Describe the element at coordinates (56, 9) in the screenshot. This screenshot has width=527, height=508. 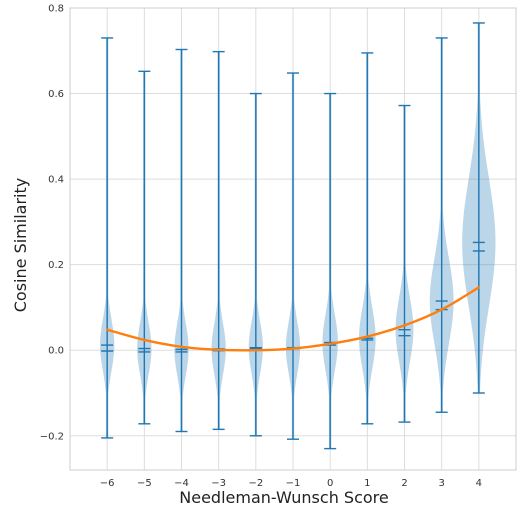
I see `y-tick-label: 0.8` at that location.